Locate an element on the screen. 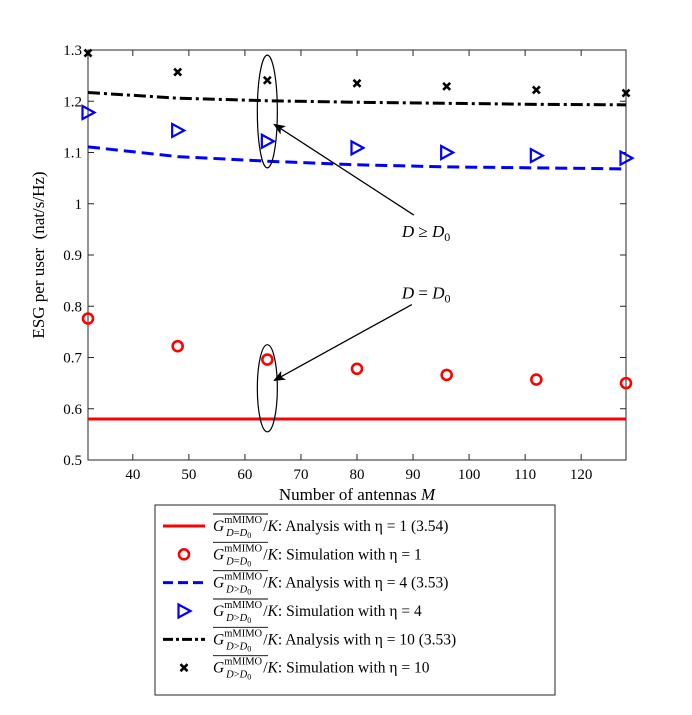 The image size is (692, 715). series-simulation-with-4-markers is located at coordinates (358, 135).